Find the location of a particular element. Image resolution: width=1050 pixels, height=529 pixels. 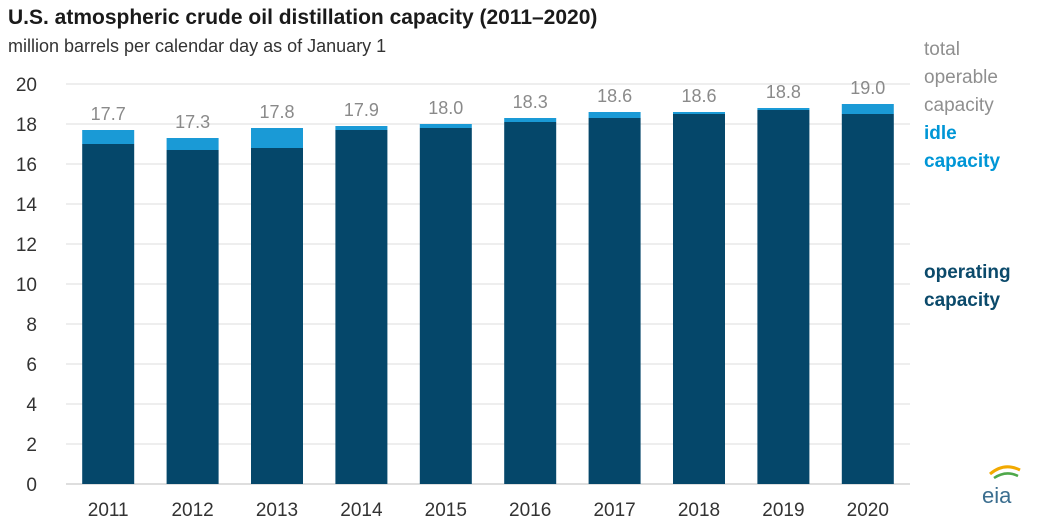

legend-operating-line-2: capacity is located at coordinates (962, 300).